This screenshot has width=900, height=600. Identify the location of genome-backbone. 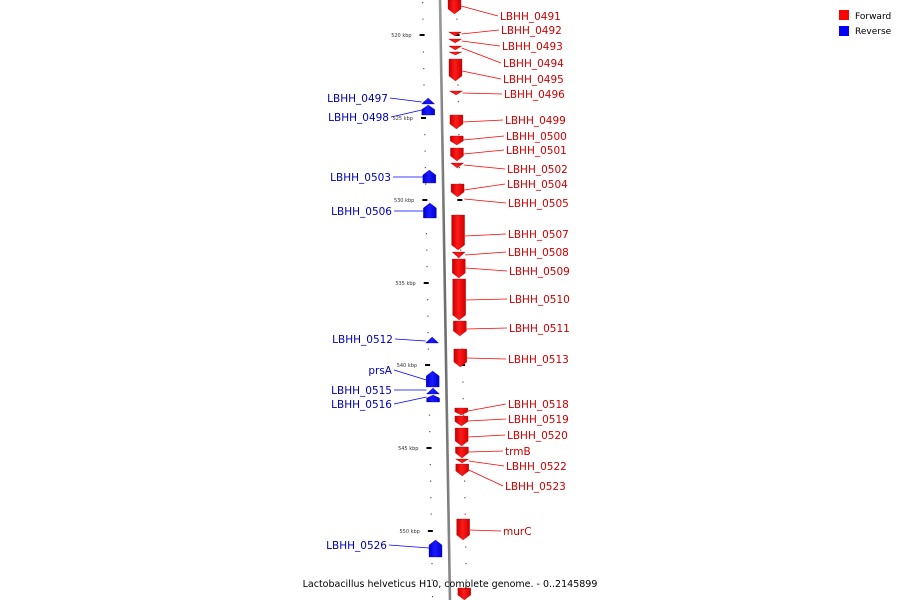
(445, 300).